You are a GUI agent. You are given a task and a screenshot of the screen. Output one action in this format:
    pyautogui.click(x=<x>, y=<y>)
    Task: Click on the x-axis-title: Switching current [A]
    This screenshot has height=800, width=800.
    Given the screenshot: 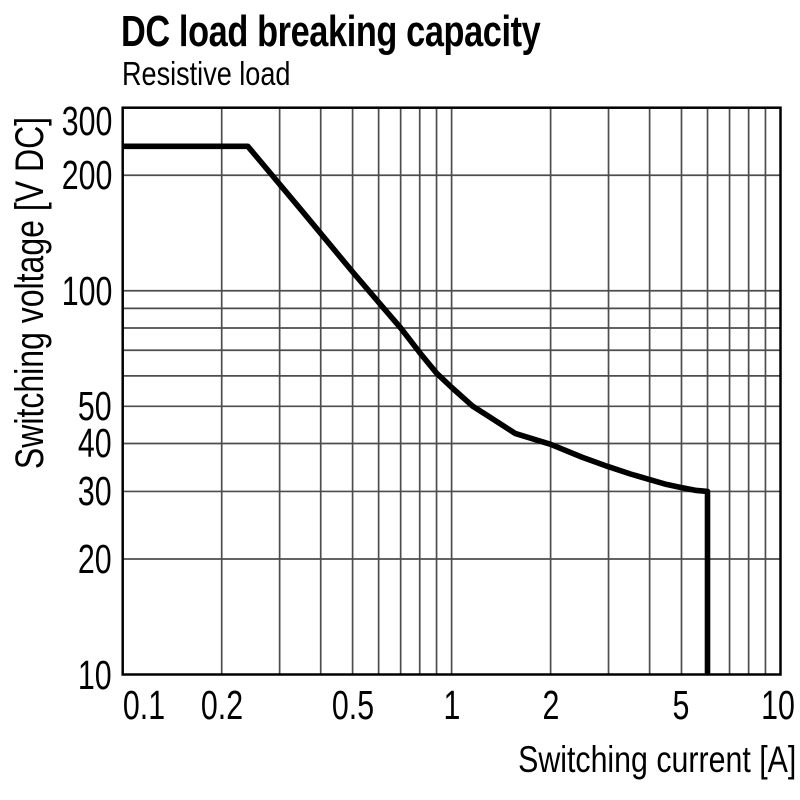 What is the action you would take?
    pyautogui.click(x=656, y=759)
    